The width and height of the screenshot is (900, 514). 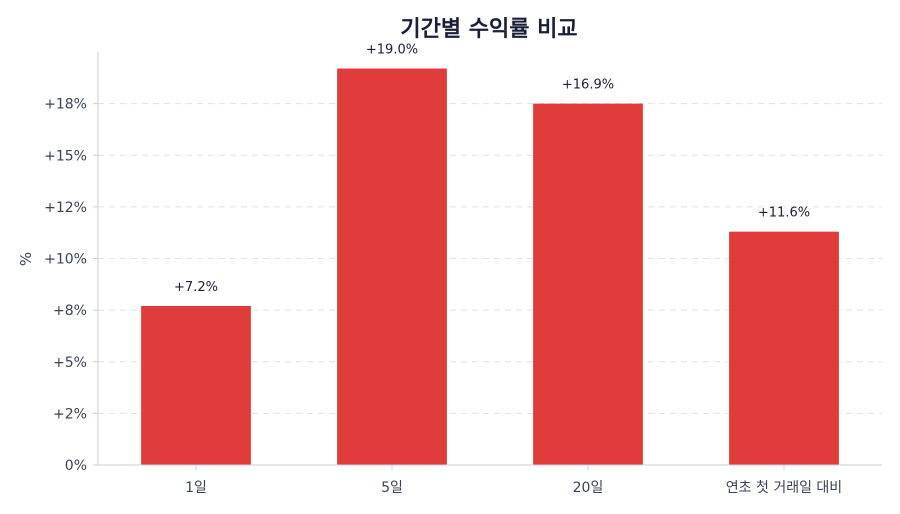 What do you see at coordinates (196, 488) in the screenshot?
I see `x-tick-label: 1일` at bounding box center [196, 488].